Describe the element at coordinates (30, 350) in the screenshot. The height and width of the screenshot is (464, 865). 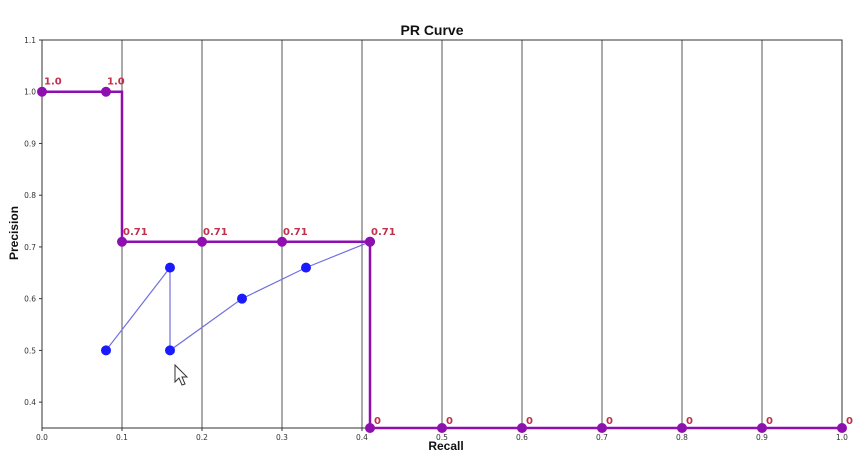
I see `y-tick-label: 0.5` at that location.